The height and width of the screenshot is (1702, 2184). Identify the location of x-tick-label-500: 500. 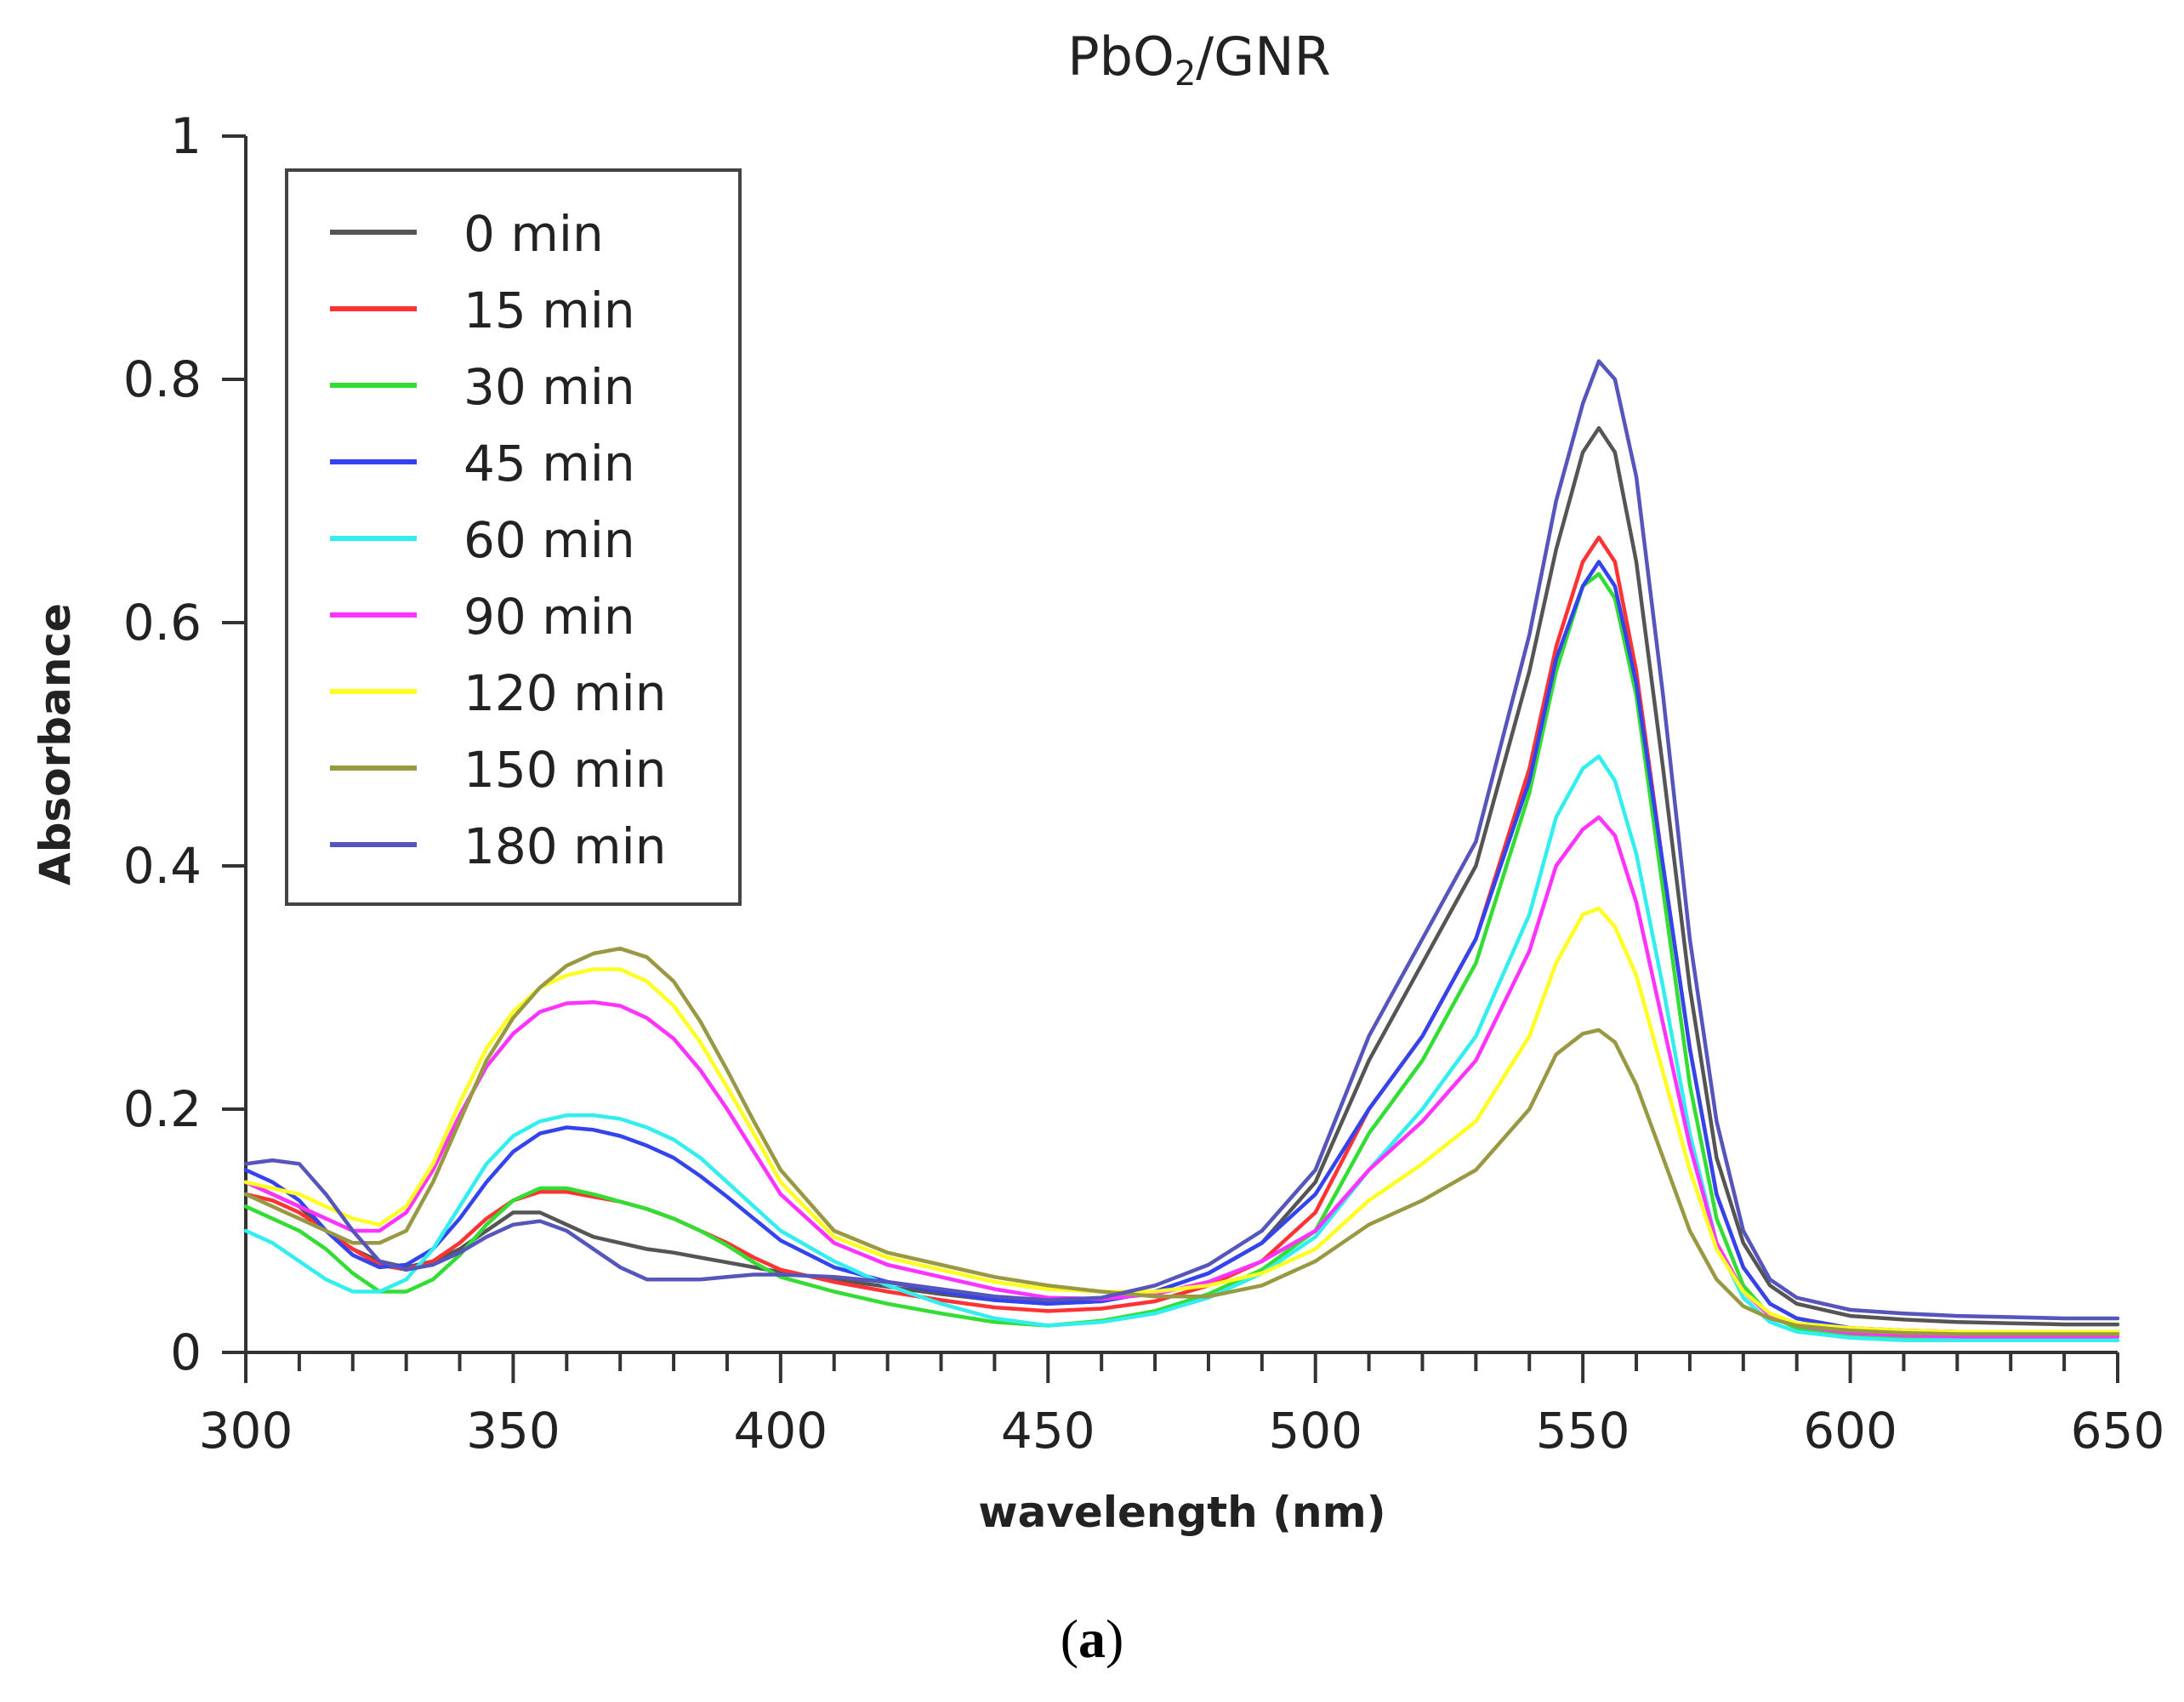
(1315, 1431).